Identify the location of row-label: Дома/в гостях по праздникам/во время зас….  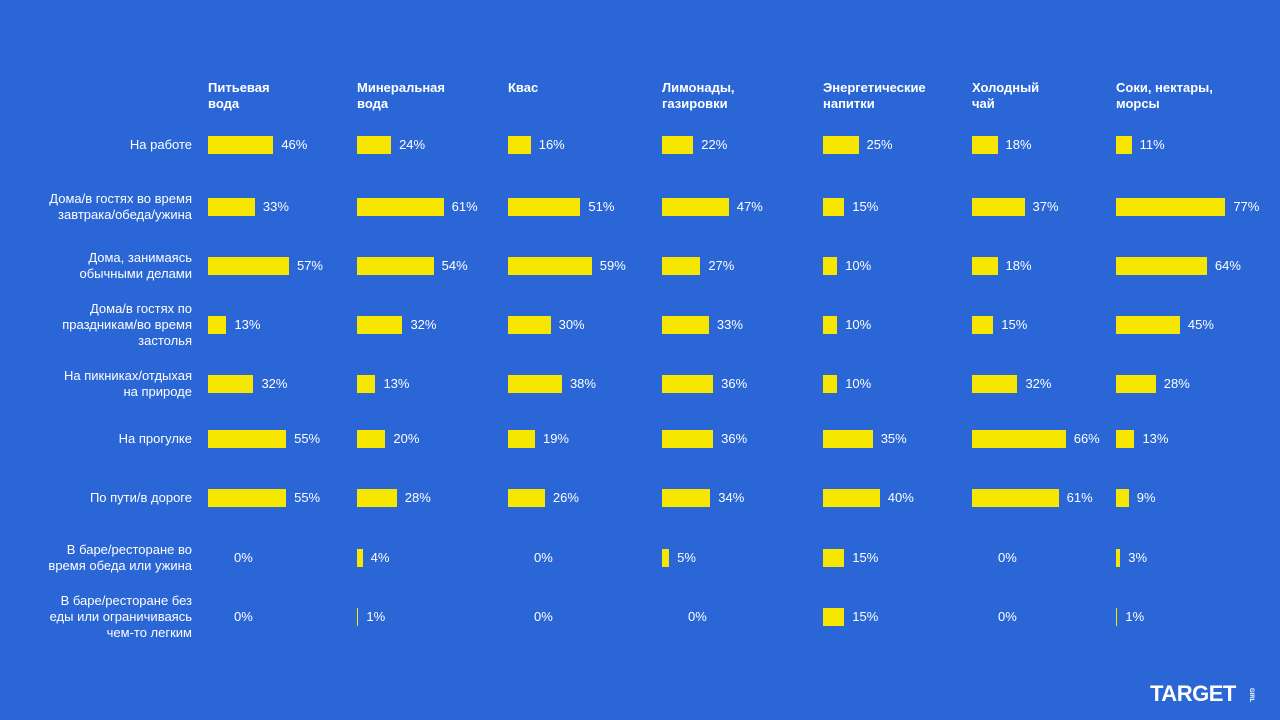
(127, 324).